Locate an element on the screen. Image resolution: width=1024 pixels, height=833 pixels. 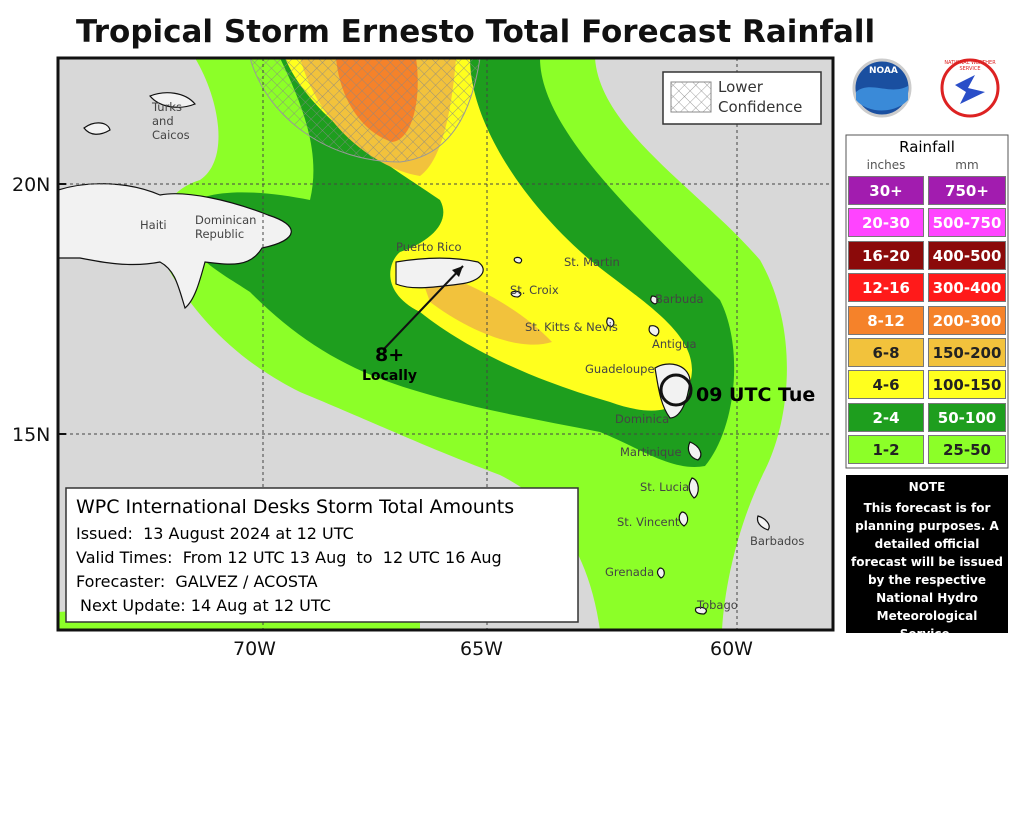
place-label: Turks and Caicos is located at coordinates (171, 121).